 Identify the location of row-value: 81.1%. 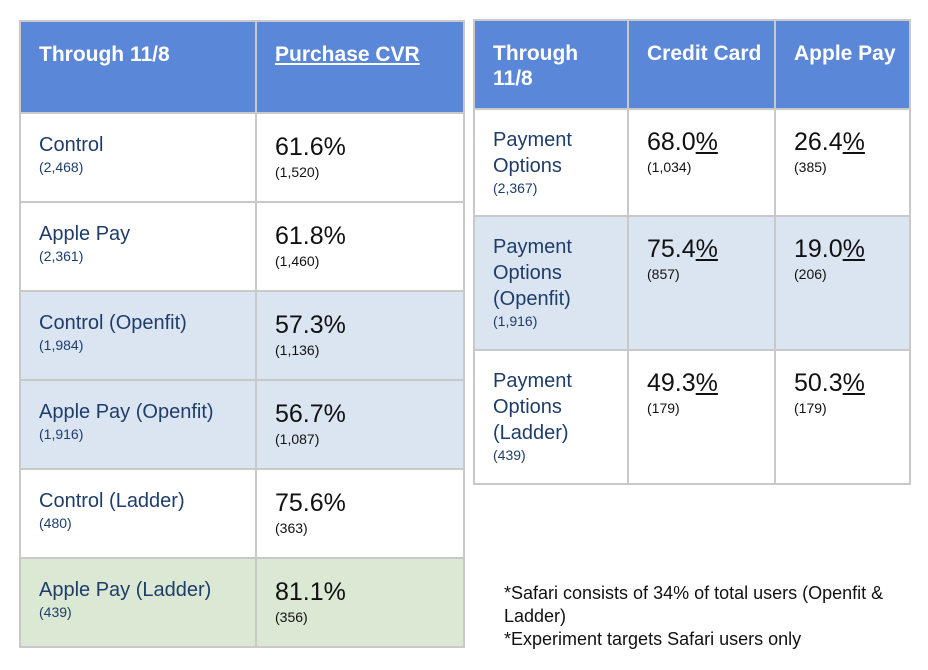
(310, 592).